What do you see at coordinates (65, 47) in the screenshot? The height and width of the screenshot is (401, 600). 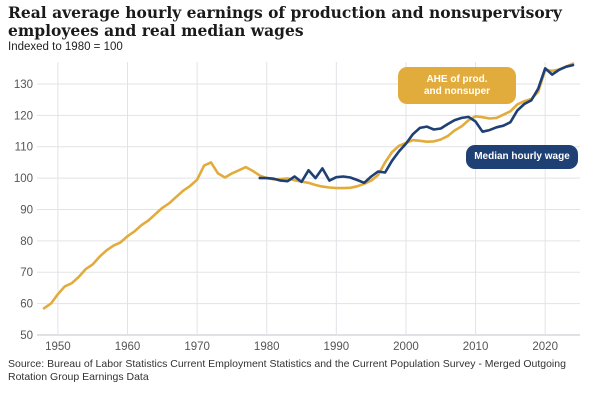 I see `chart-subtitle: Indexed to 1980 = 100` at bounding box center [65, 47].